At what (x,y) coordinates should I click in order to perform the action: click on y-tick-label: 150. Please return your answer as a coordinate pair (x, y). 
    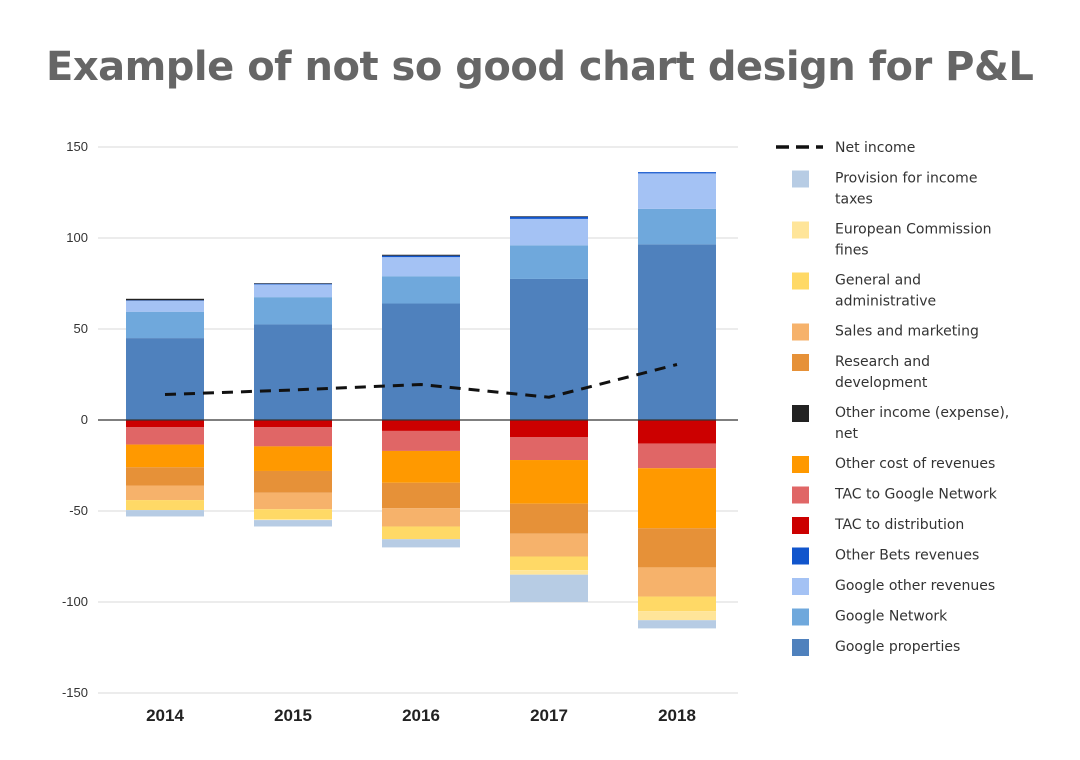
    Looking at the image, I should click on (77, 146).